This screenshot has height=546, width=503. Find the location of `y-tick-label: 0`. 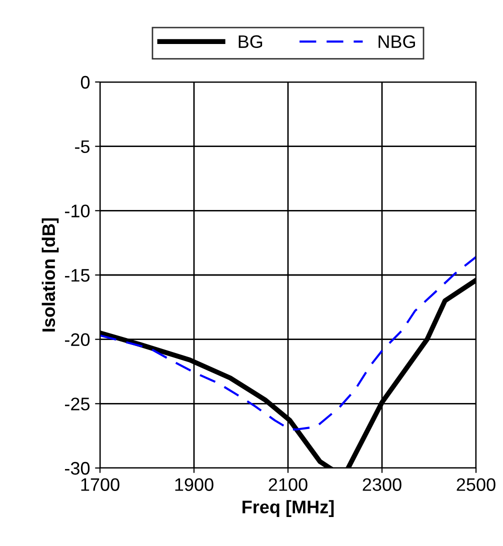

y-tick-label: 0 is located at coordinates (85, 82).